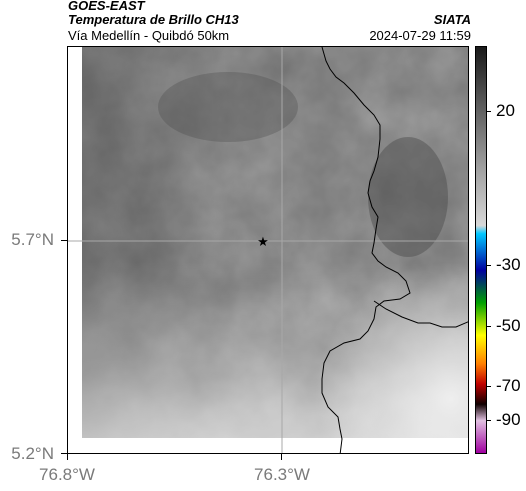 This screenshot has height=491, width=526. I want to click on star-icon: ★, so click(263, 241).